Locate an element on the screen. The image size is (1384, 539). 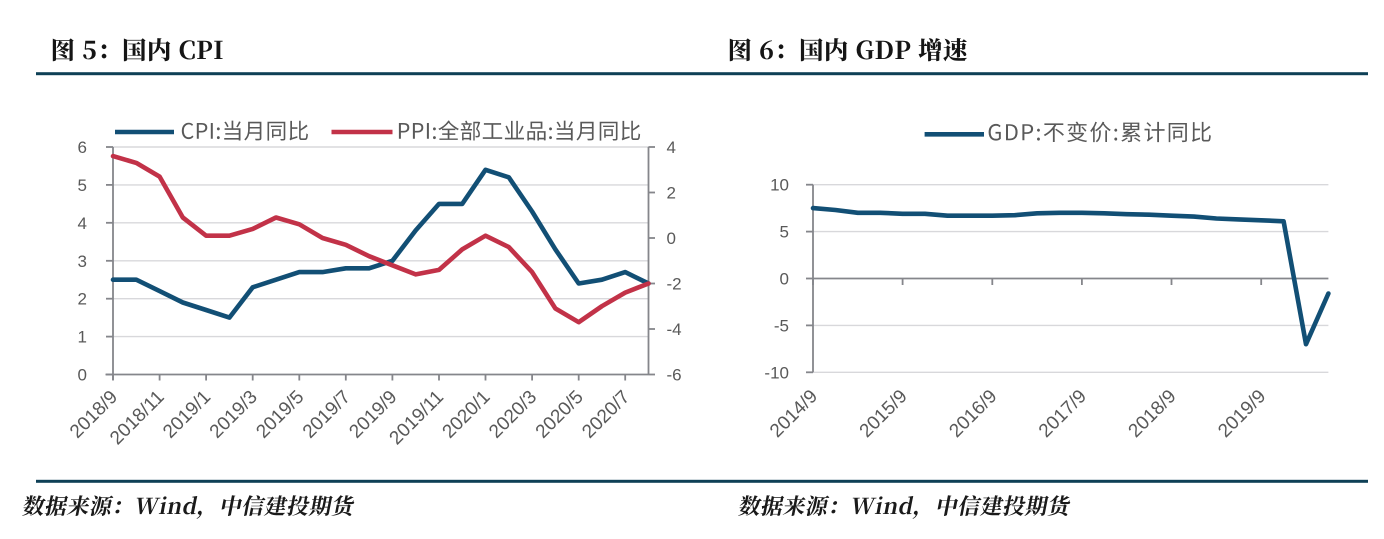
svg-text: 3 is located at coordinates (82, 261).